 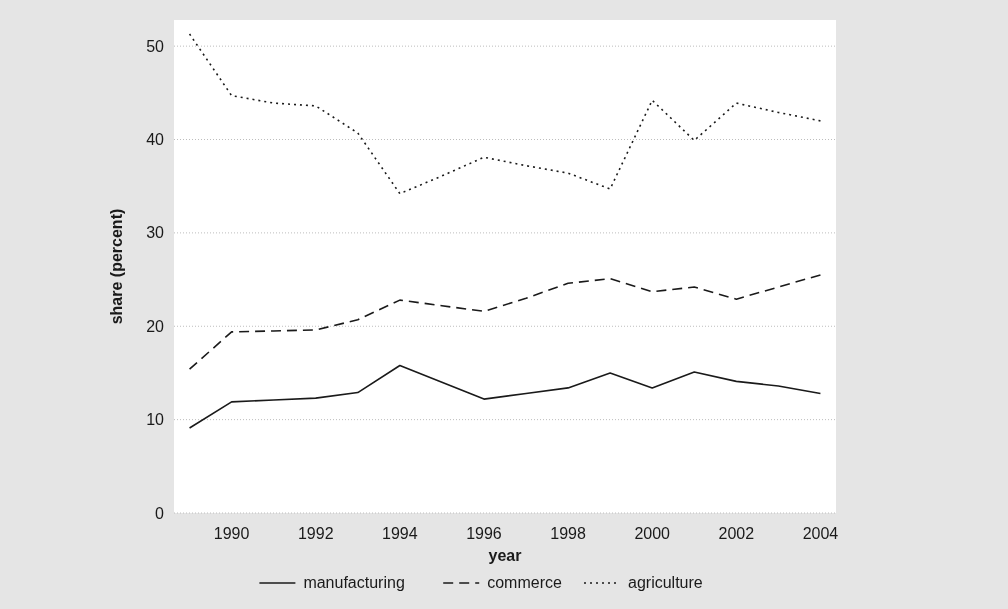 What do you see at coordinates (155, 233) in the screenshot?
I see `y-tick-label: 30` at bounding box center [155, 233].